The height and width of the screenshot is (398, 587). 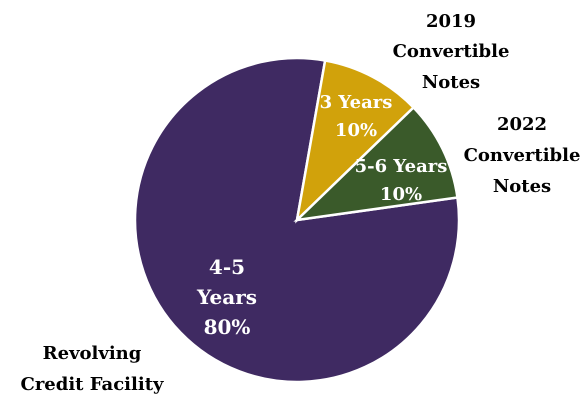 What do you see at coordinates (93, 384) in the screenshot?
I see `category-label-line: Credit Facility` at bounding box center [93, 384].